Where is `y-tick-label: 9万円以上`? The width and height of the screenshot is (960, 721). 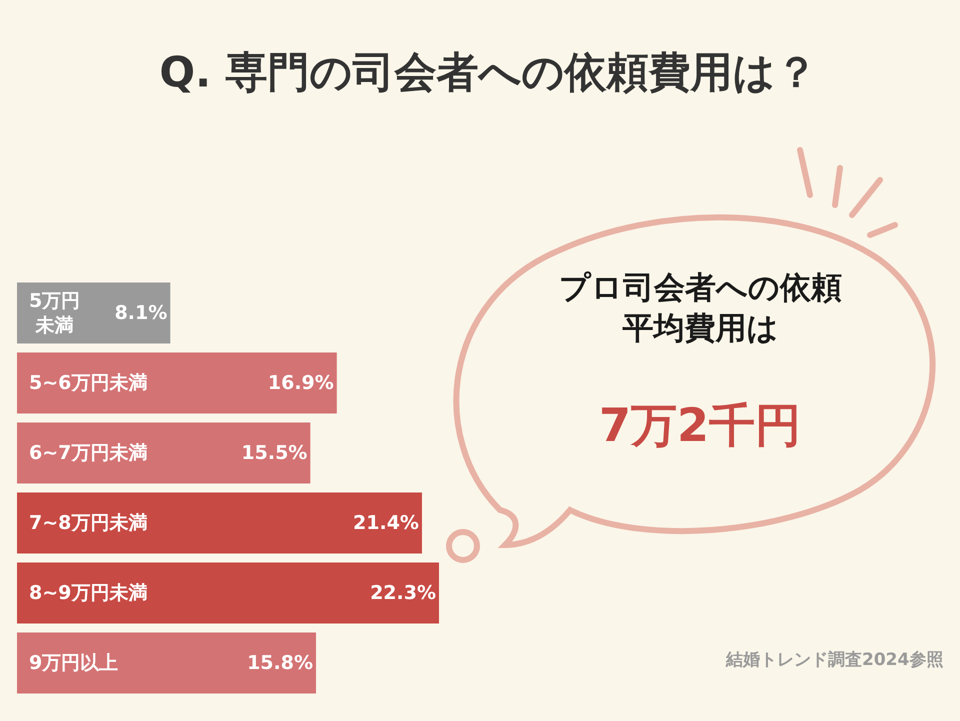
y-tick-label: 9万円以上 is located at coordinates (73, 663).